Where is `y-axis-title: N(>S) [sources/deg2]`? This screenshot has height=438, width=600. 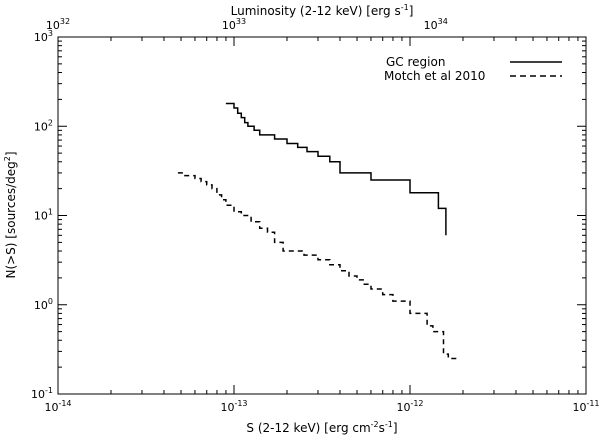
y-axis-title: N(>S) [sources/deg2] is located at coordinates (10, 214).